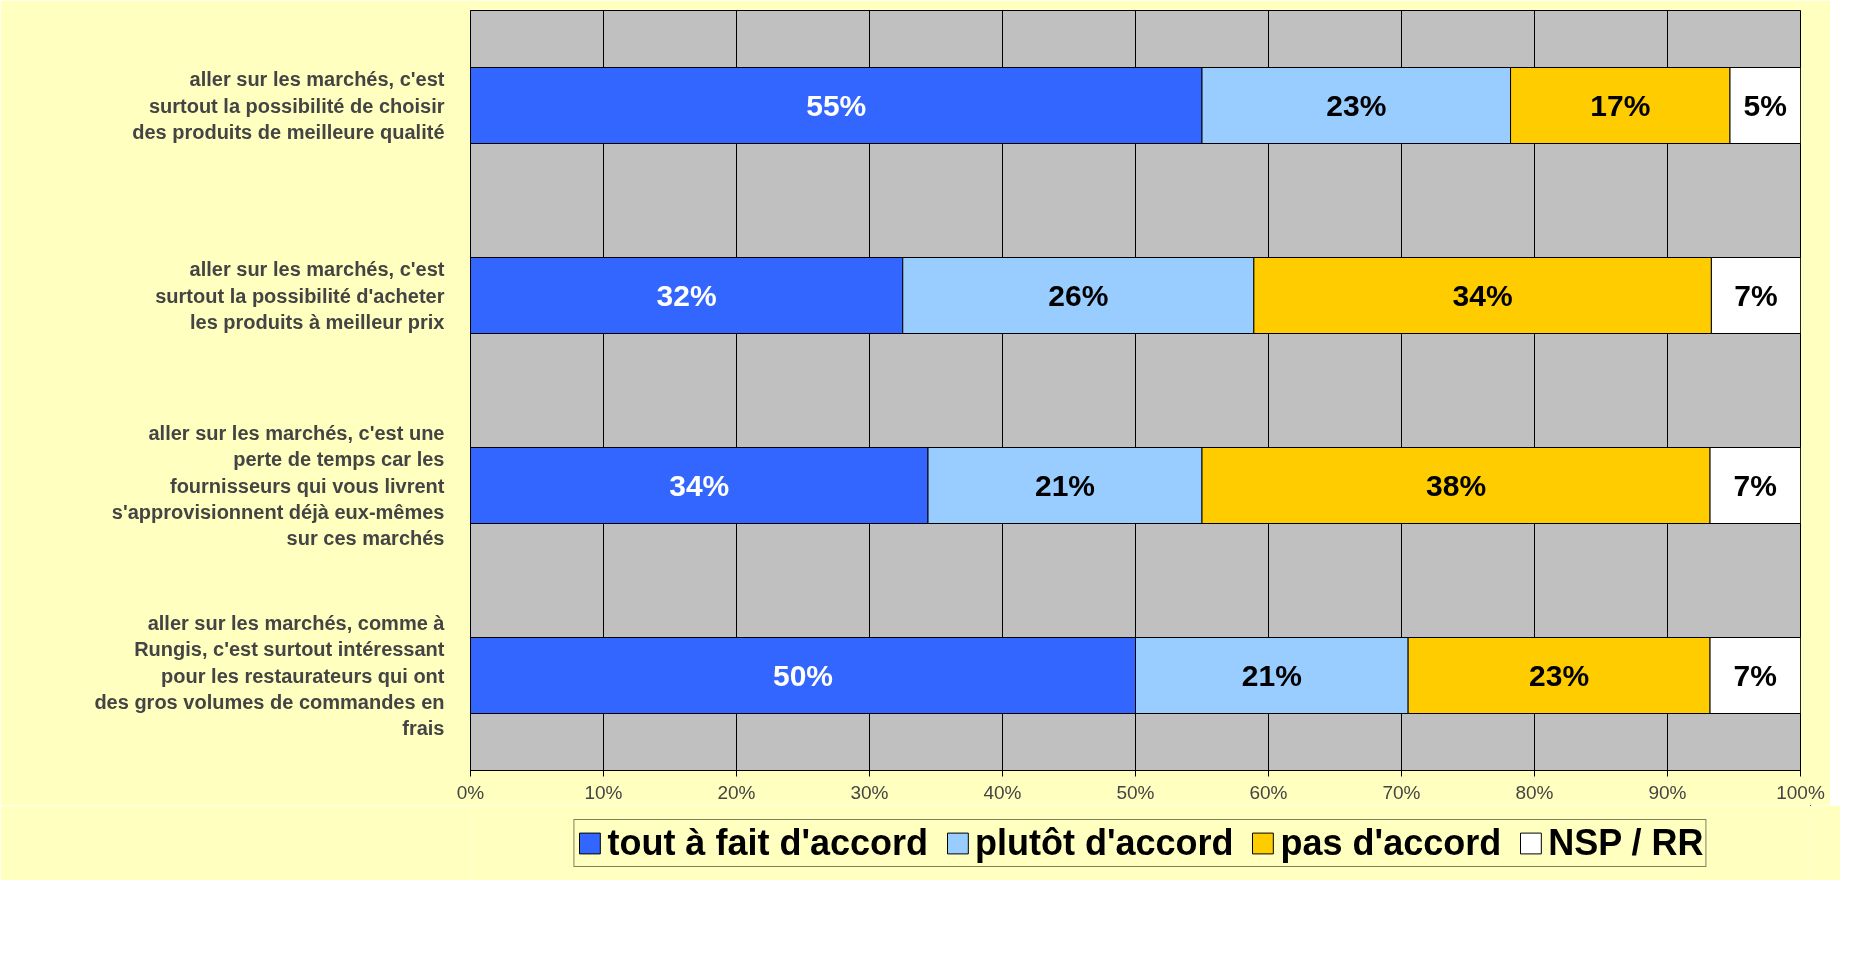  What do you see at coordinates (300, 295) in the screenshot?
I see `y-tick-label: aller sur les marchés, c'est surtout la possibilité d'acheter les produits à meilleur prix` at bounding box center [300, 295].